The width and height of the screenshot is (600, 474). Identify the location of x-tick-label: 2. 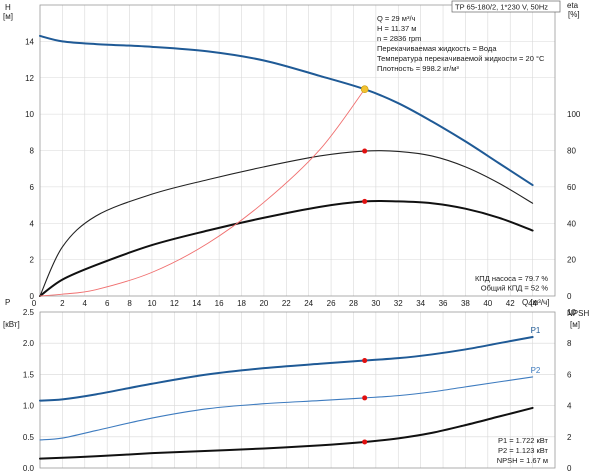
(62, 303).